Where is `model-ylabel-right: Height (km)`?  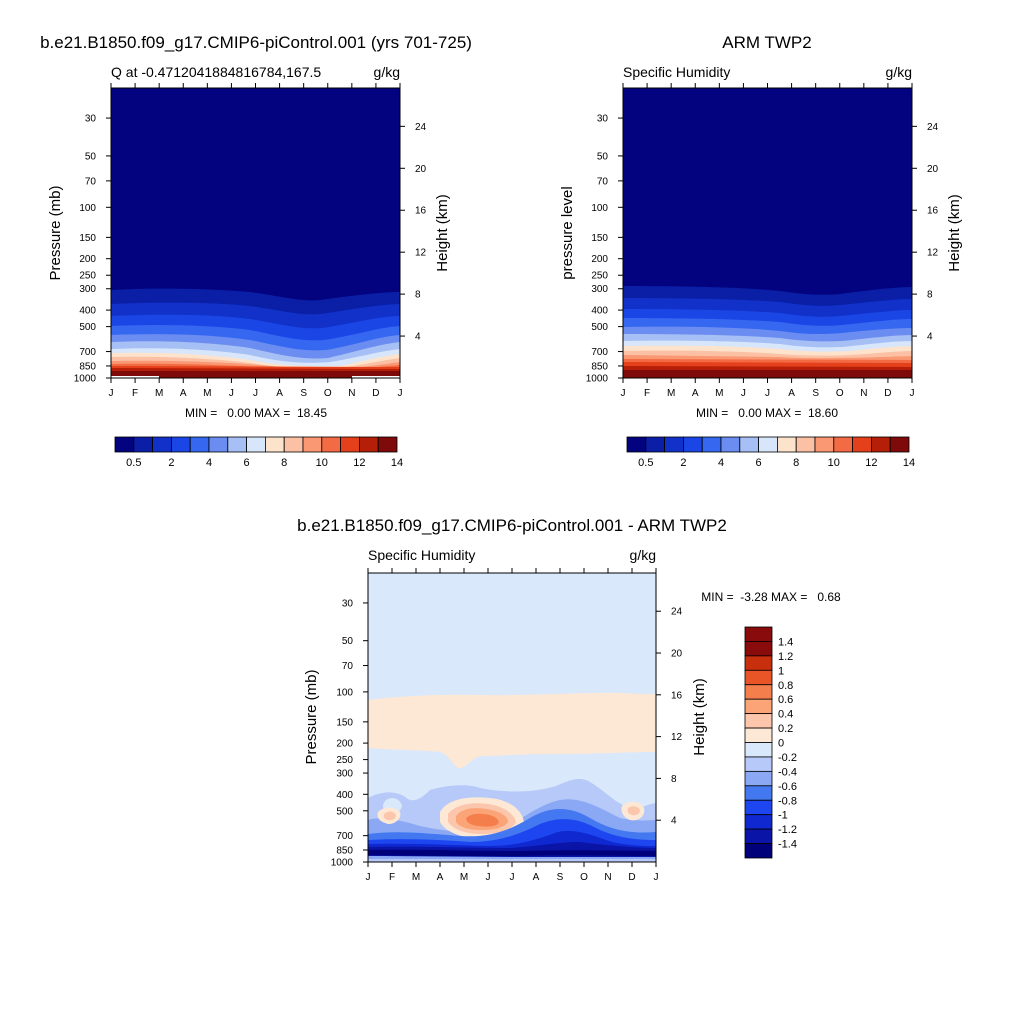
model-ylabel-right: Height (km) is located at coordinates (442, 233).